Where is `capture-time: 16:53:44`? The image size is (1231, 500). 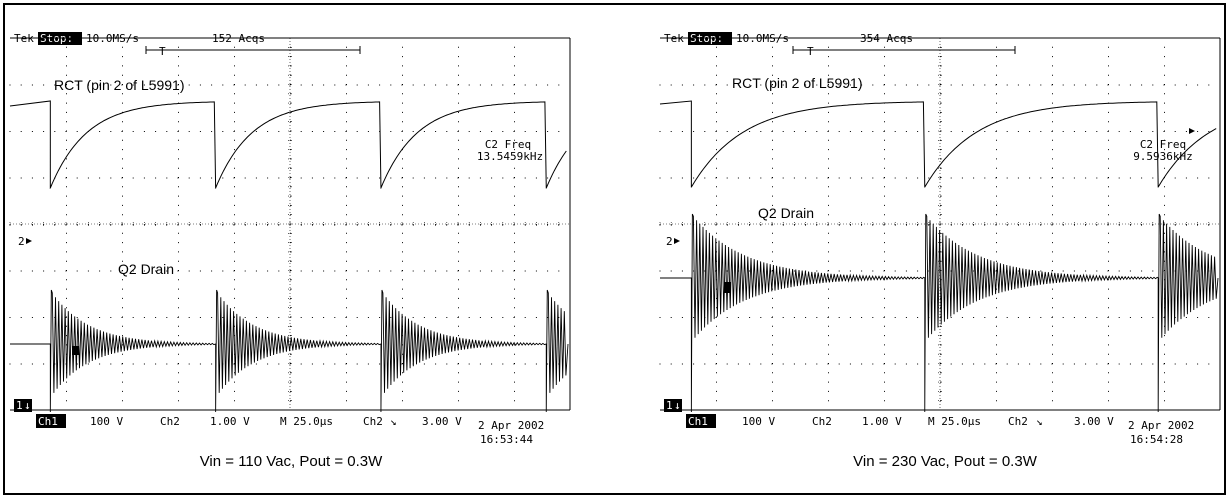
capture-time: 16:53:44 is located at coordinates (506, 439).